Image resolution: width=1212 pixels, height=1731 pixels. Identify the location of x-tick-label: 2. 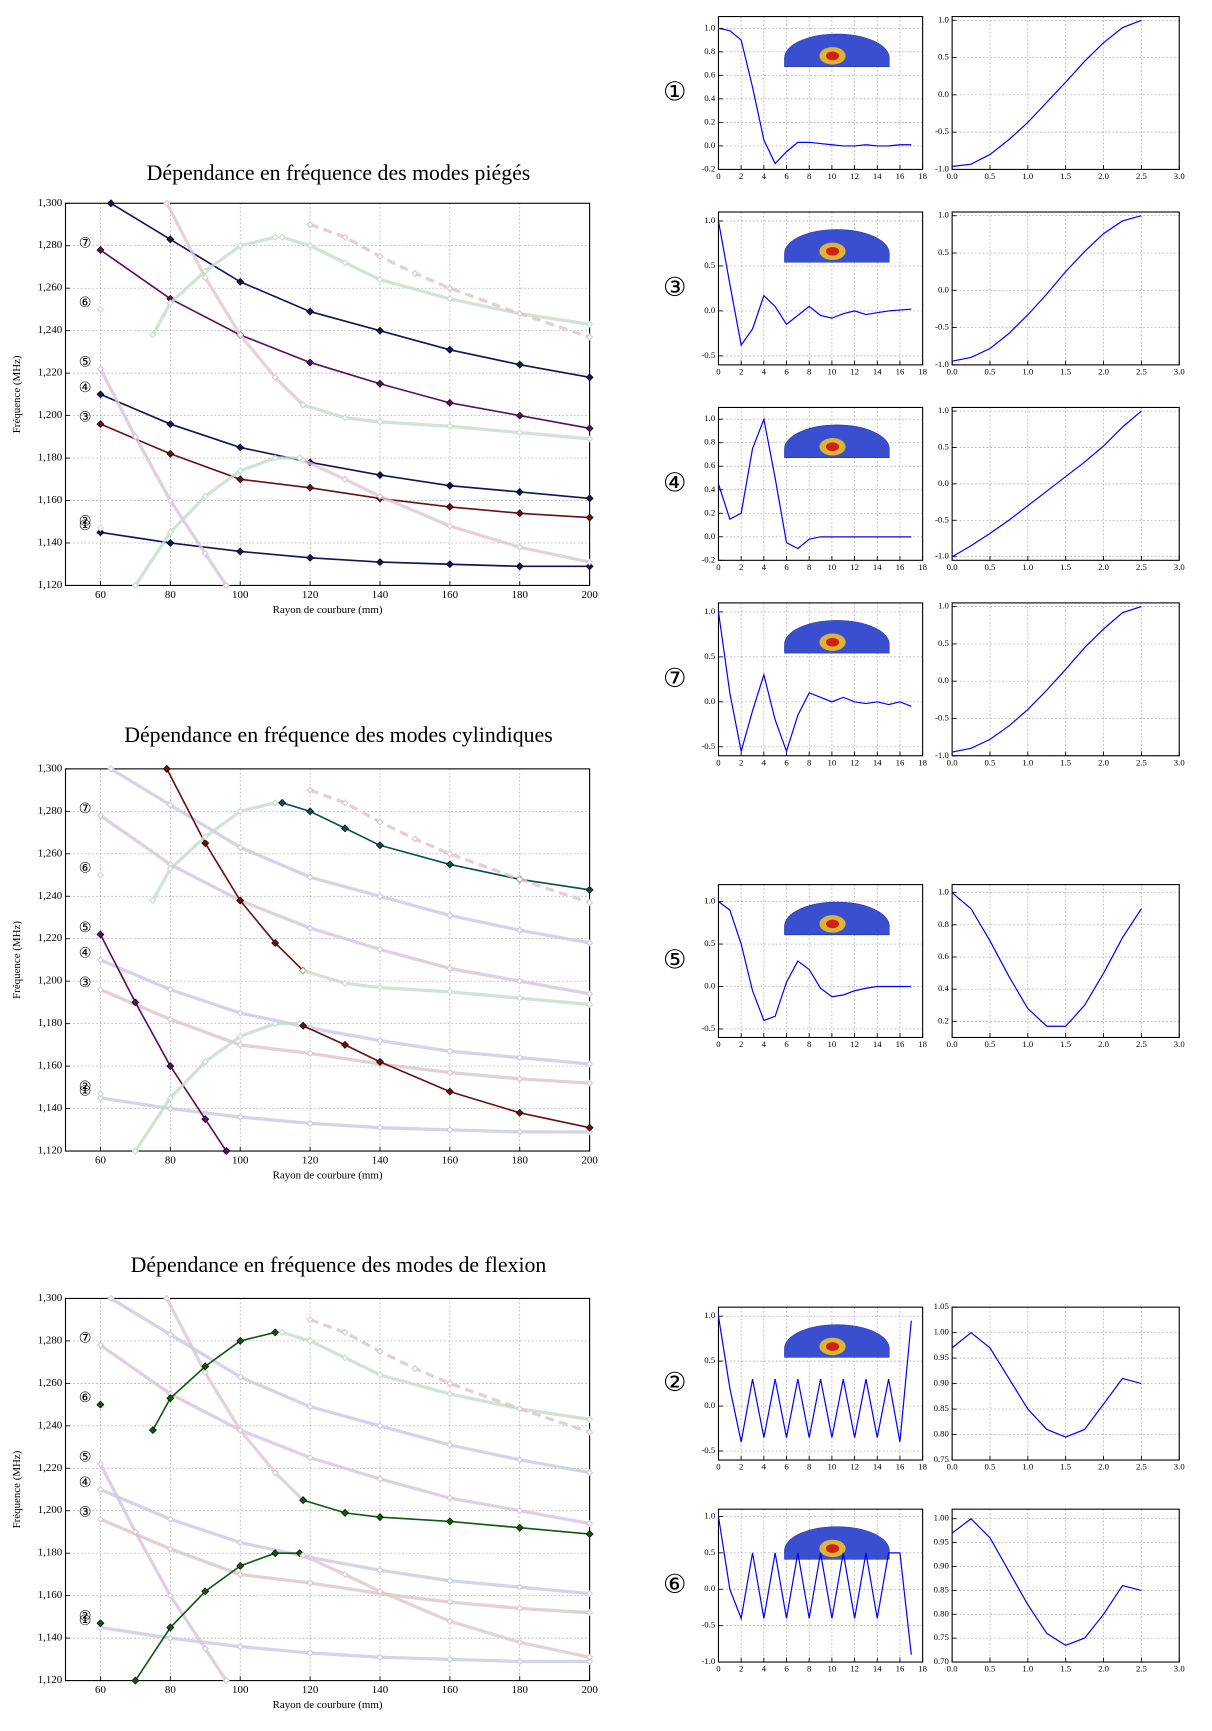
(741, 176).